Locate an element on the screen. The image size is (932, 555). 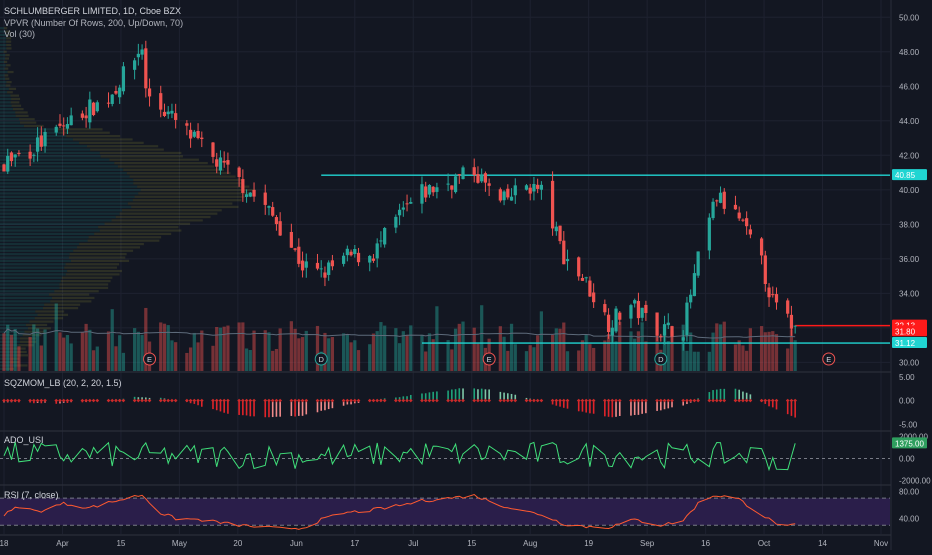
indicator-legend-vpvr: VPVR (Number Of Rows, 200, Up/Down, 70) is located at coordinates (93, 23).